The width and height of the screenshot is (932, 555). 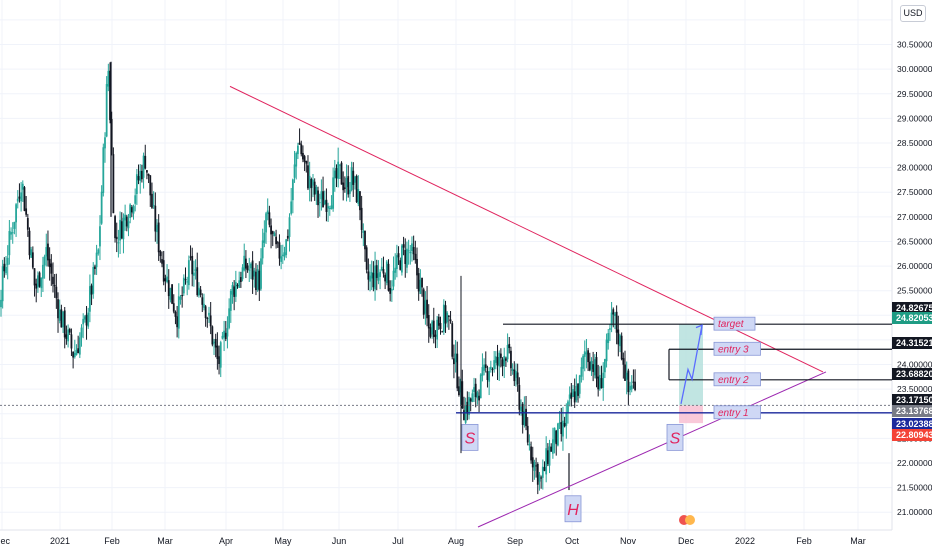 I want to click on x-tick-label: Sep, so click(x=515, y=541).